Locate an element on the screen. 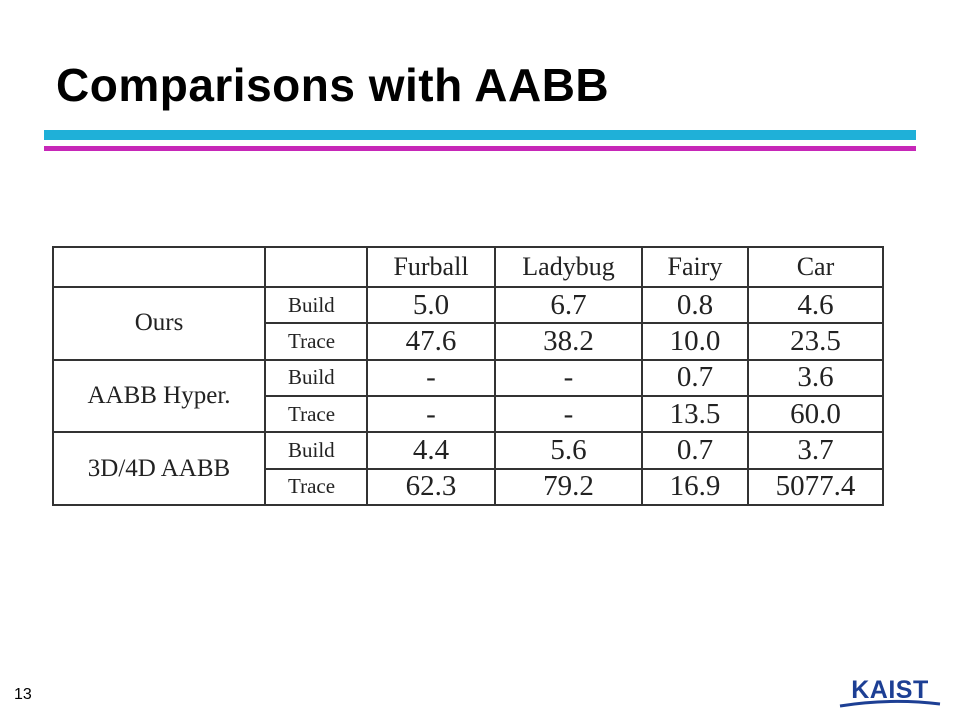  table-cell: 5077.4 is located at coordinates (815, 487).